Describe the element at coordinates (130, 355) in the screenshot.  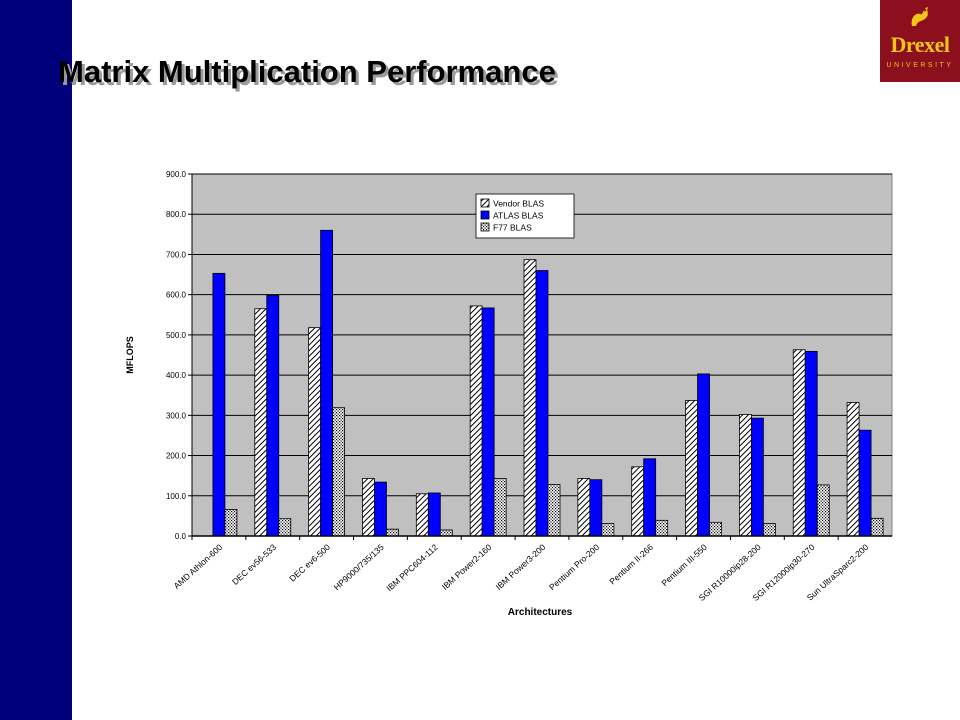
I see `y-axis-label: MFLOPS` at that location.